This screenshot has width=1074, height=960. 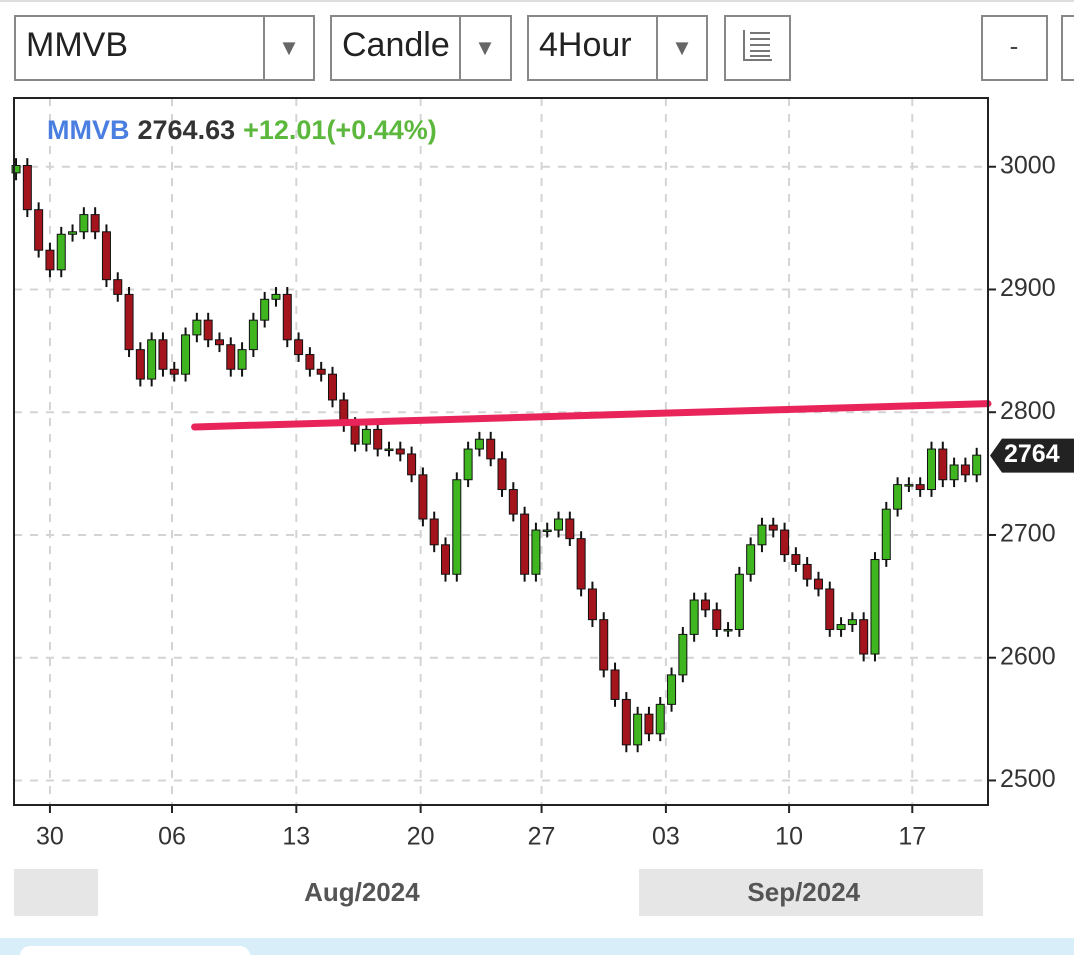 I want to click on type-select: Candle ▼, so click(x=421, y=48).